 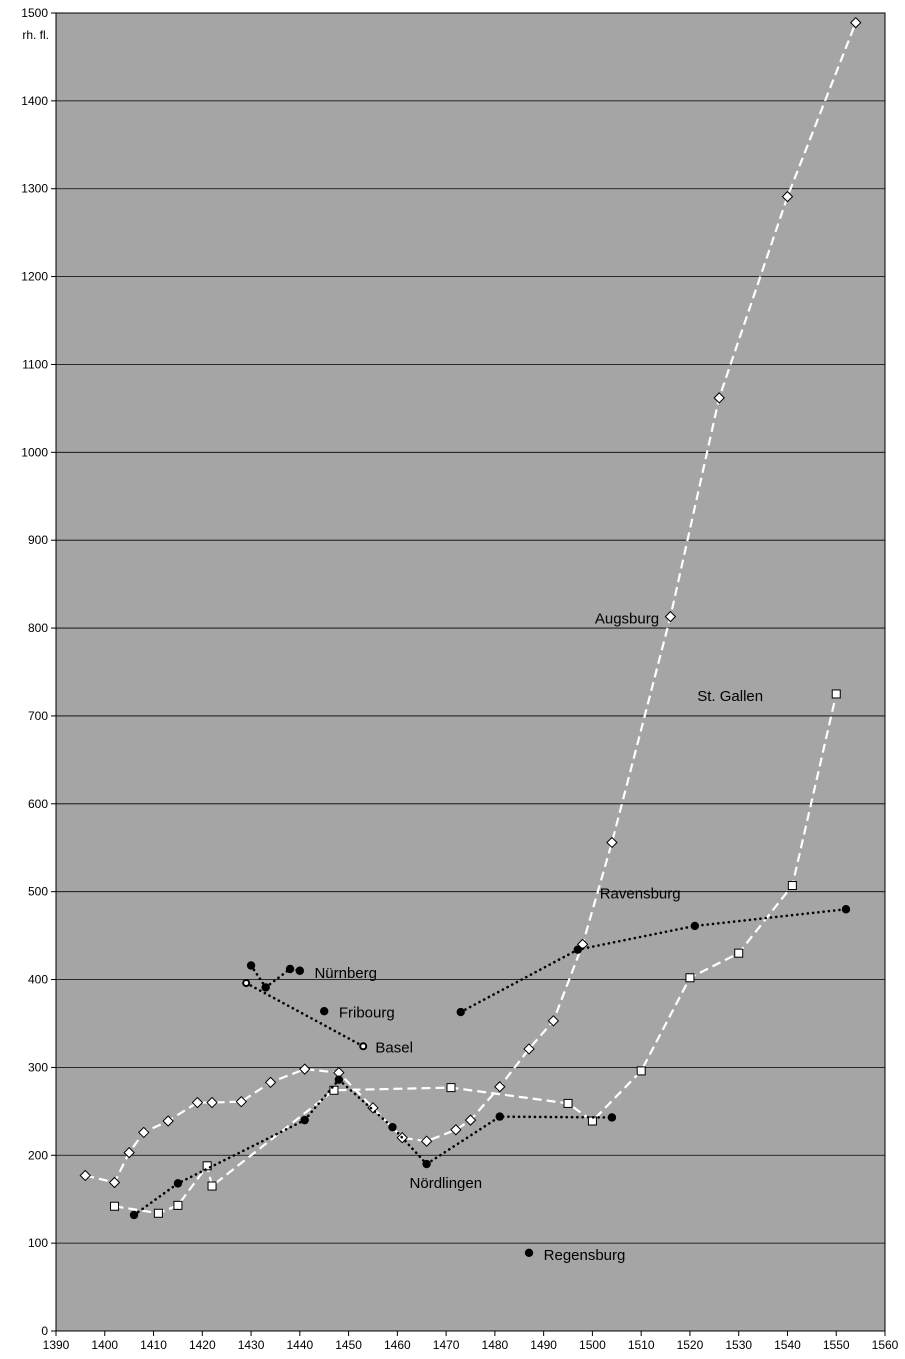 I want to click on x-tick-label: 1420, so click(x=202, y=1345).